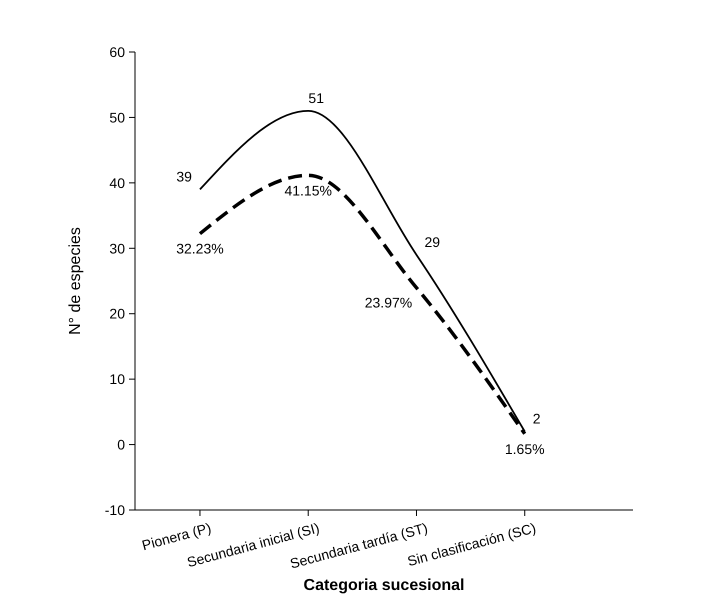 The height and width of the screenshot is (606, 707). I want to click on y-tick-label: 60, so click(117, 52).